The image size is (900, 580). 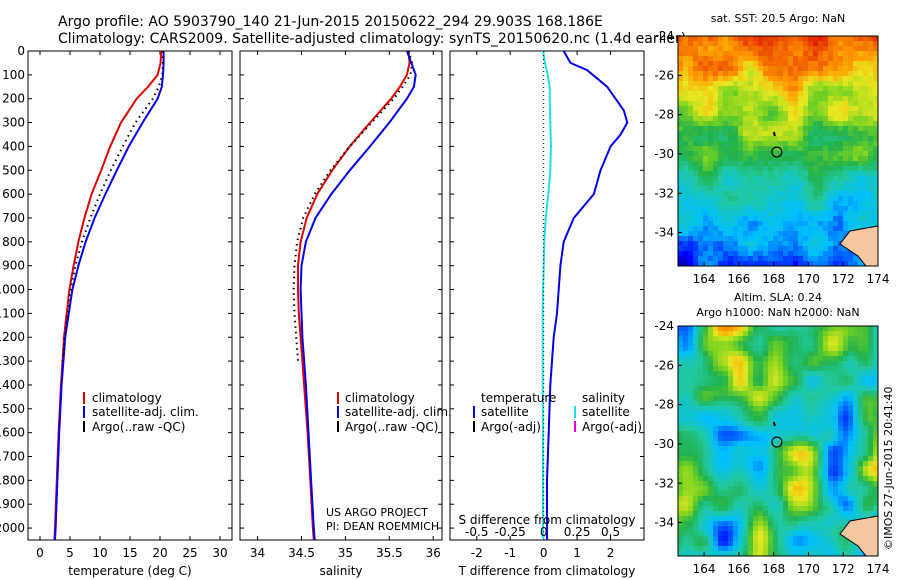 What do you see at coordinates (664, 444) in the screenshot?
I see `map-y-tick-label: -30` at bounding box center [664, 444].